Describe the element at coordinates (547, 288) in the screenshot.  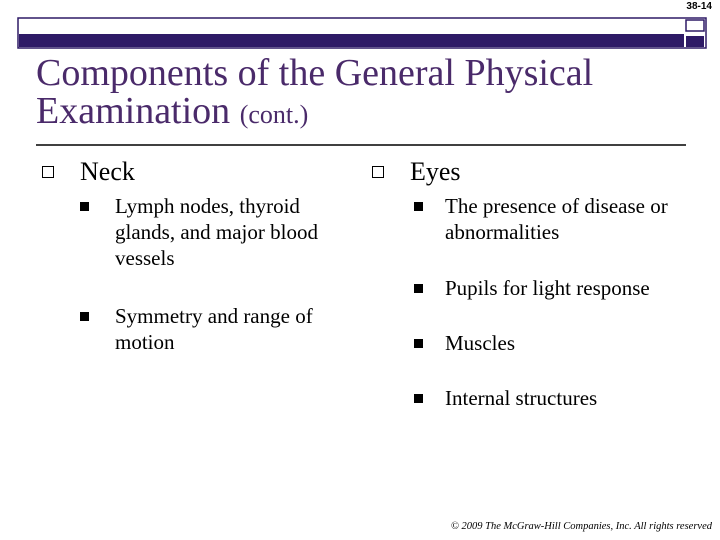
I see `list-item: Pupils for light response` at that location.